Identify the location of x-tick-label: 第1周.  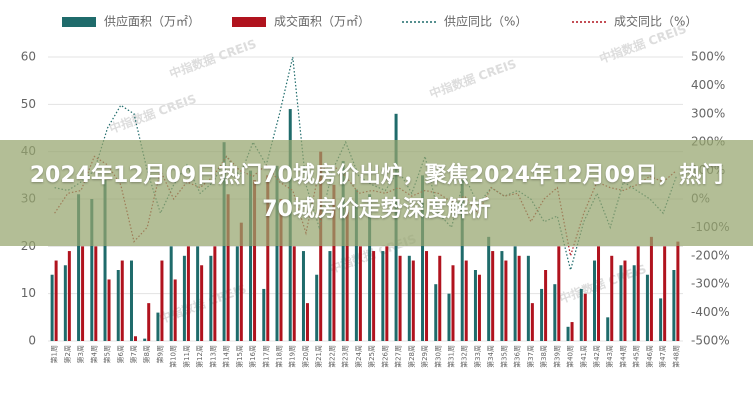
(54, 354).